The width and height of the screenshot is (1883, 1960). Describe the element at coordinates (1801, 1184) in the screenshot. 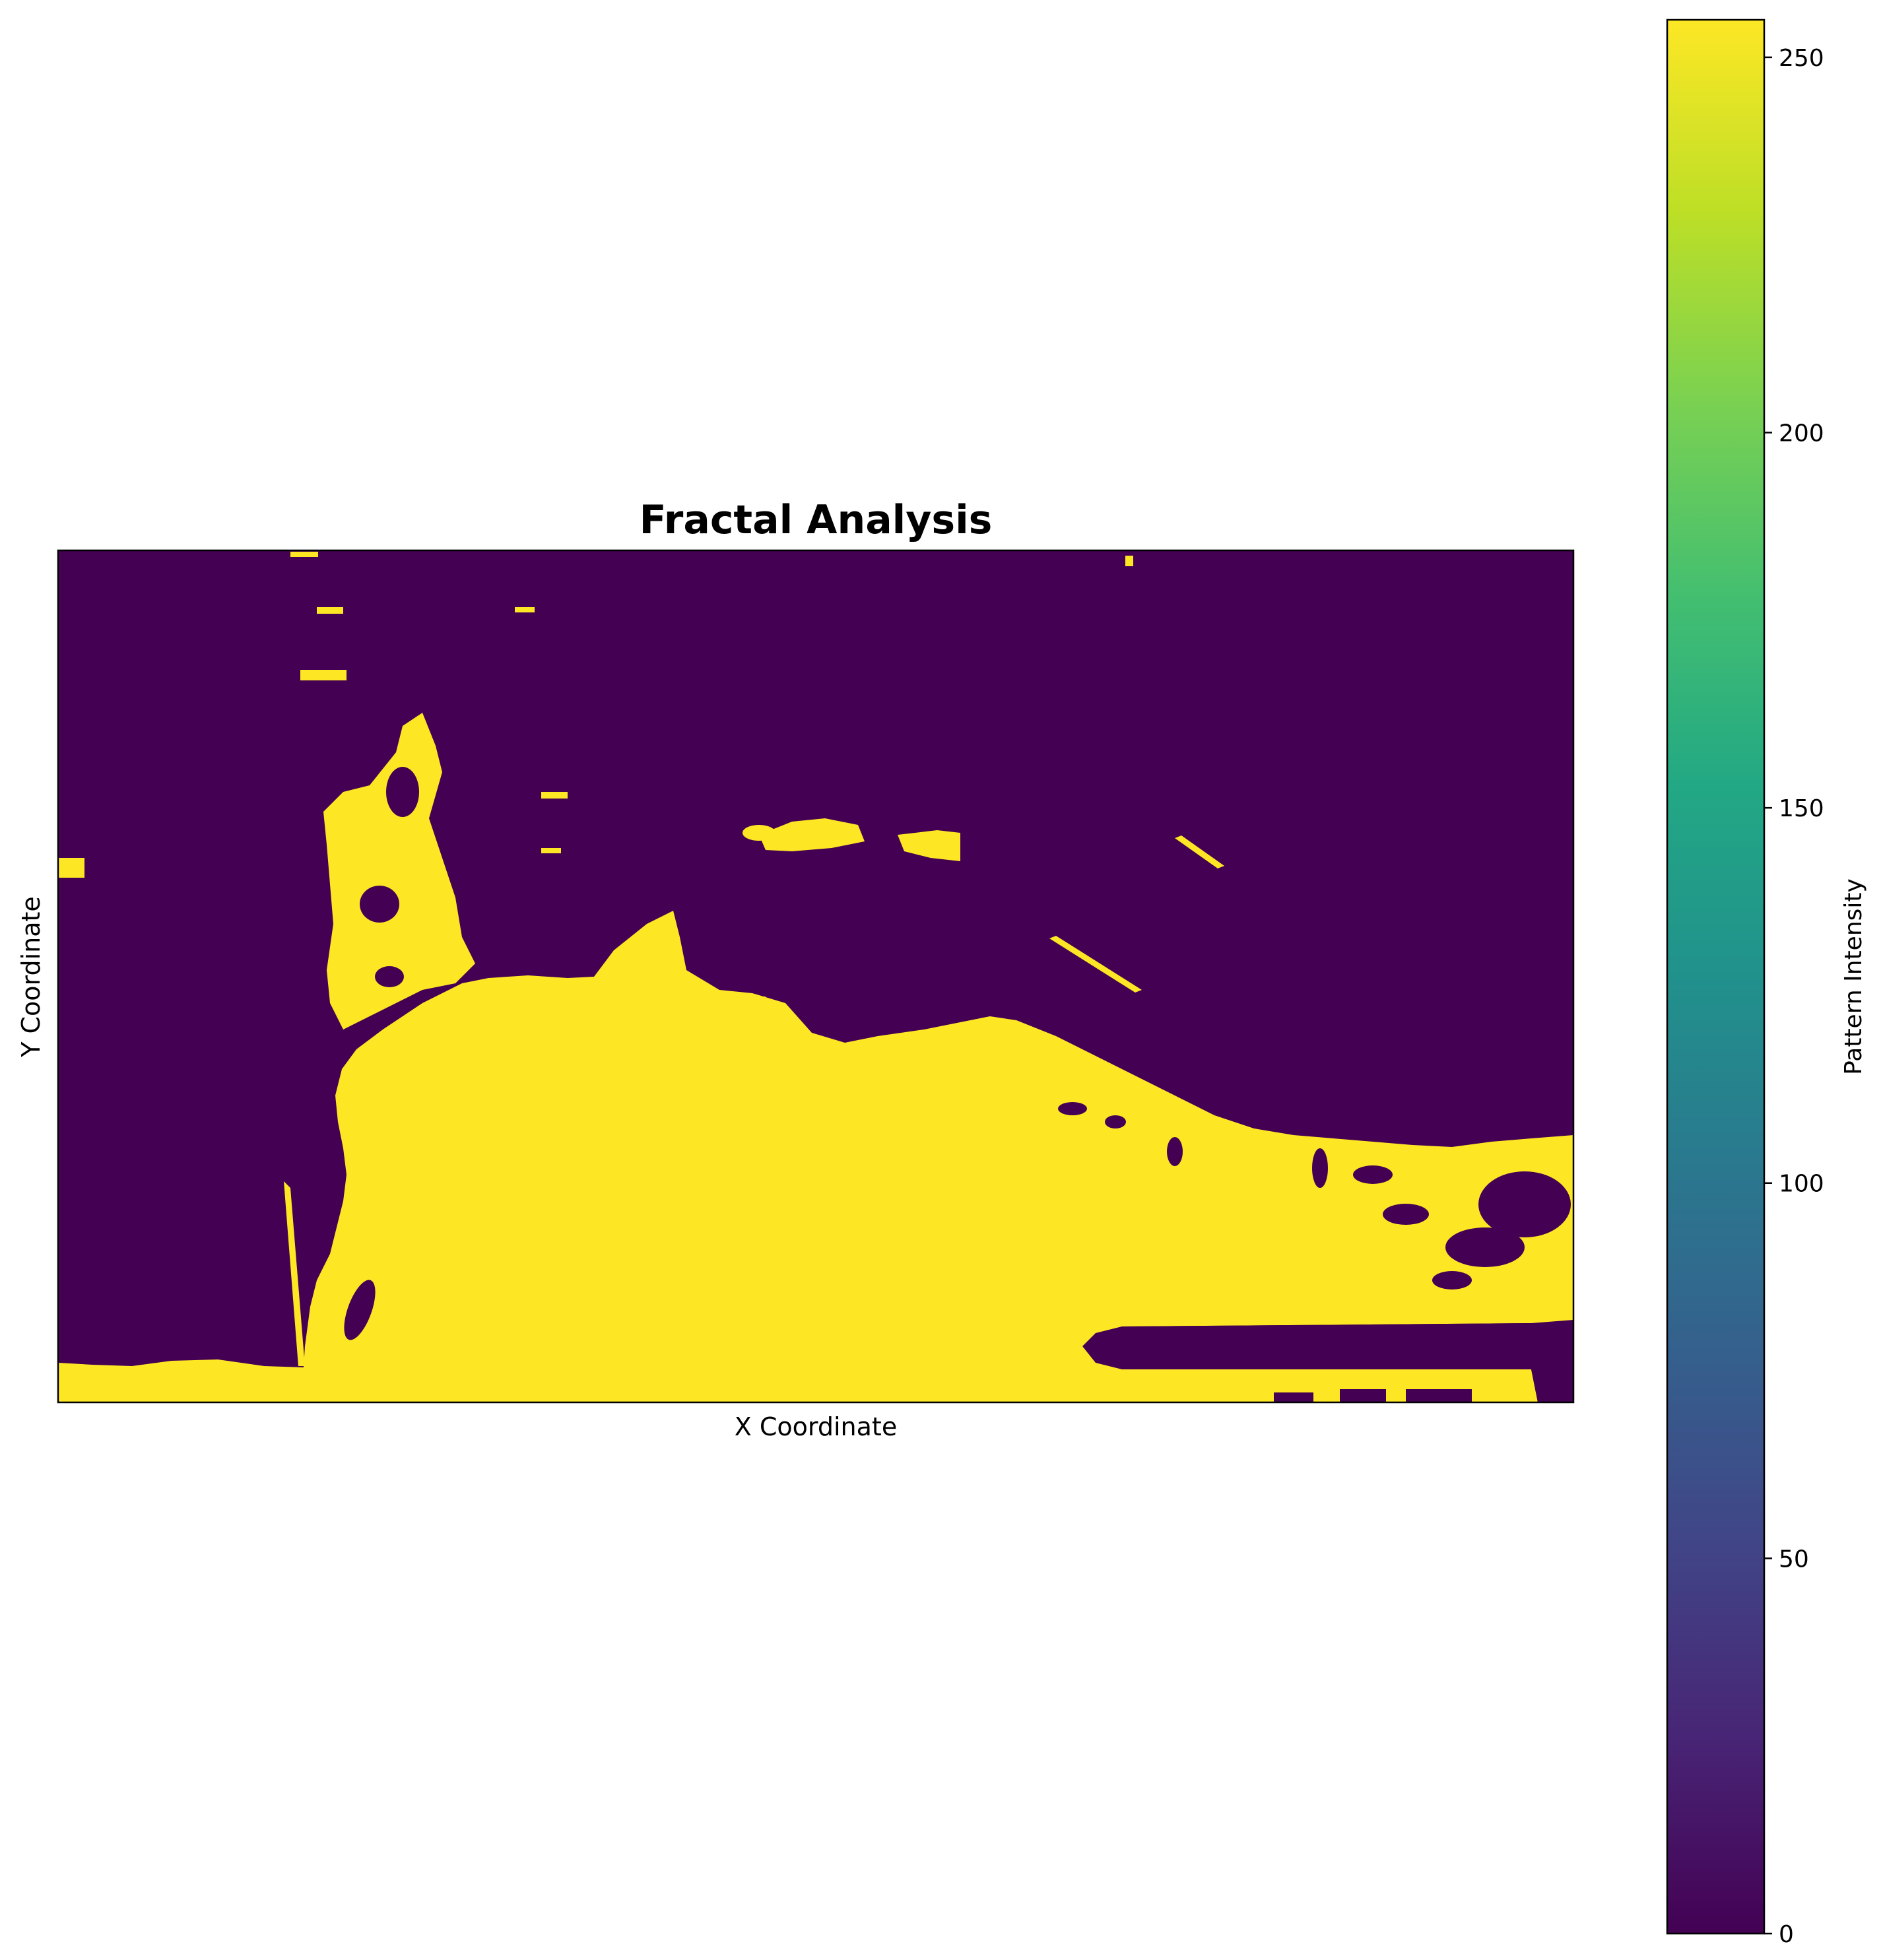

I see `colorbar-tick-label: 100` at that location.